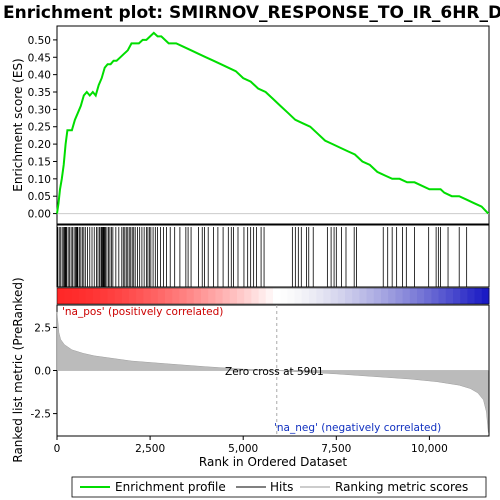 This screenshot has width=500, height=500. I want to click on rank-color-bar, so click(273, 296).